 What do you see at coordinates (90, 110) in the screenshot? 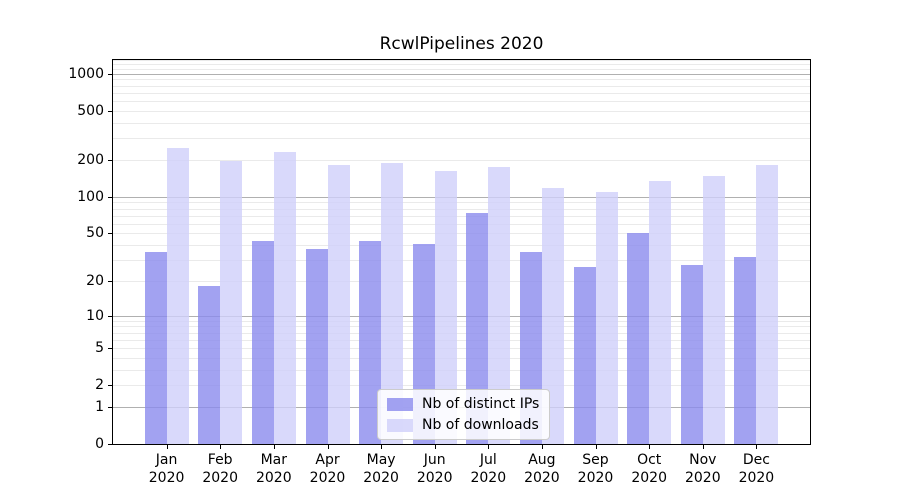
I see `y-tick-label: 500` at bounding box center [90, 110].